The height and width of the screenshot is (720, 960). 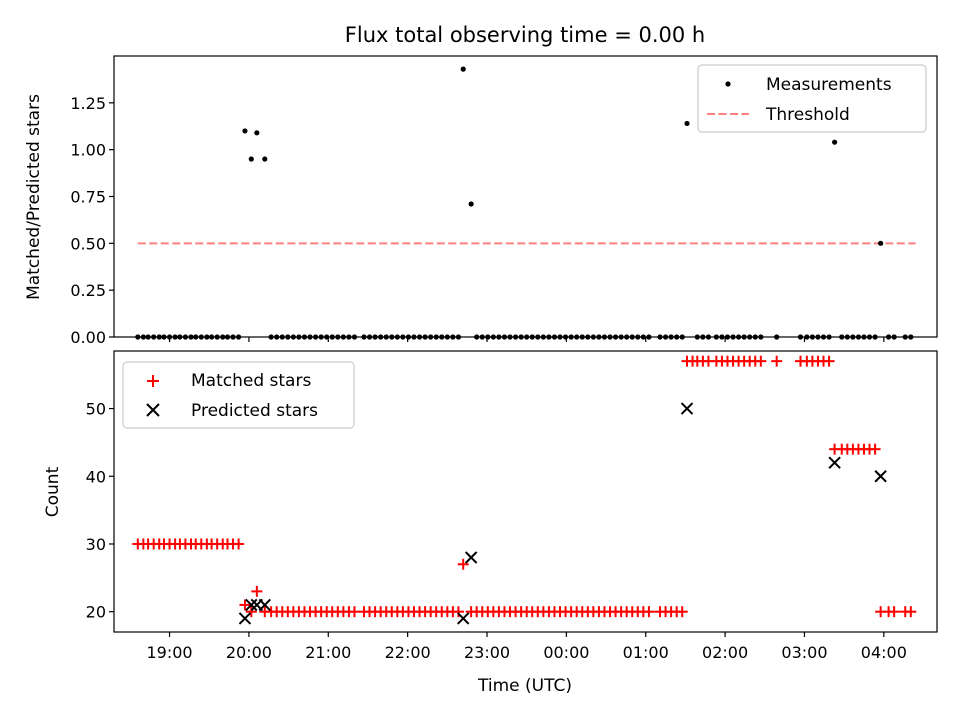 I want to click on x-tick-label: 22:00, so click(x=408, y=652).